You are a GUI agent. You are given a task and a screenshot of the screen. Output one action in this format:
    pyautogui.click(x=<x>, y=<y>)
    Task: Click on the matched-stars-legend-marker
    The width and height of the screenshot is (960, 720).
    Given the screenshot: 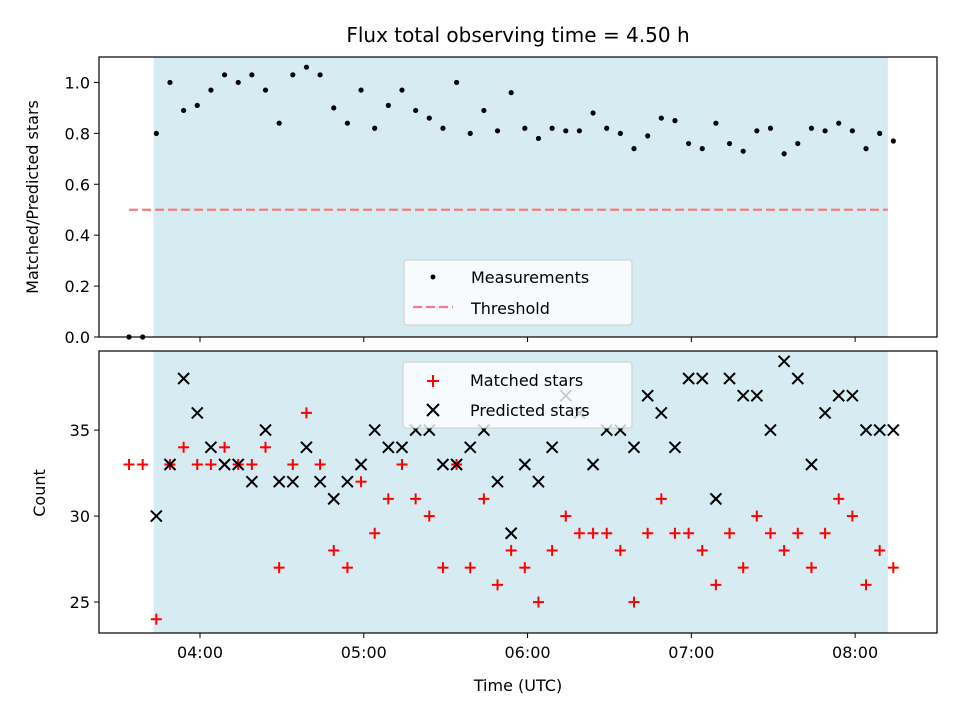 What is the action you would take?
    pyautogui.click(x=433, y=381)
    